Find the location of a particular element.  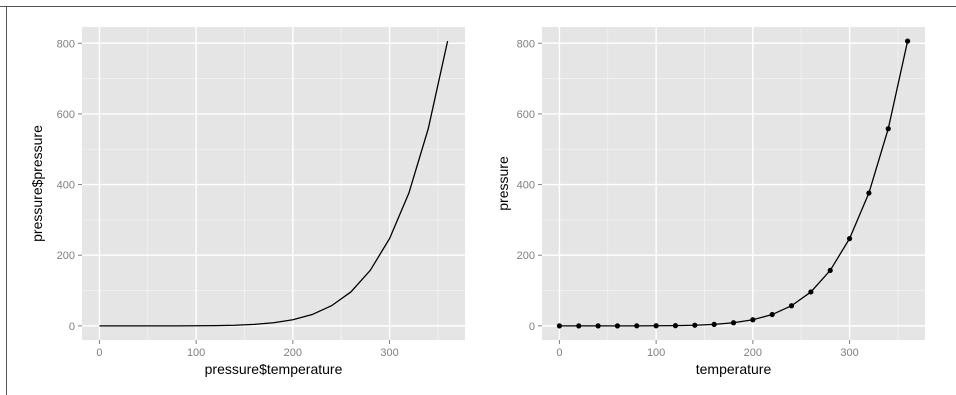

left-y-axis-label: pressure$pressure is located at coordinates (37, 183).